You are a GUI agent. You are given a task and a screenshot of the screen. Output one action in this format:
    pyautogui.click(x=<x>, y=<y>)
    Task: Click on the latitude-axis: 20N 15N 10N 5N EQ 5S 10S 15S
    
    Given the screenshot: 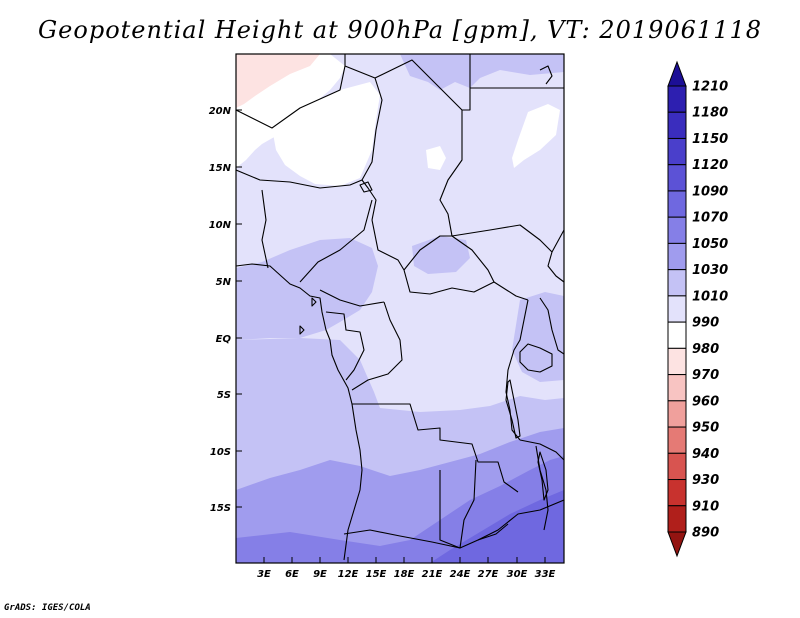 What is the action you would take?
    pyautogui.click(x=225, y=310)
    